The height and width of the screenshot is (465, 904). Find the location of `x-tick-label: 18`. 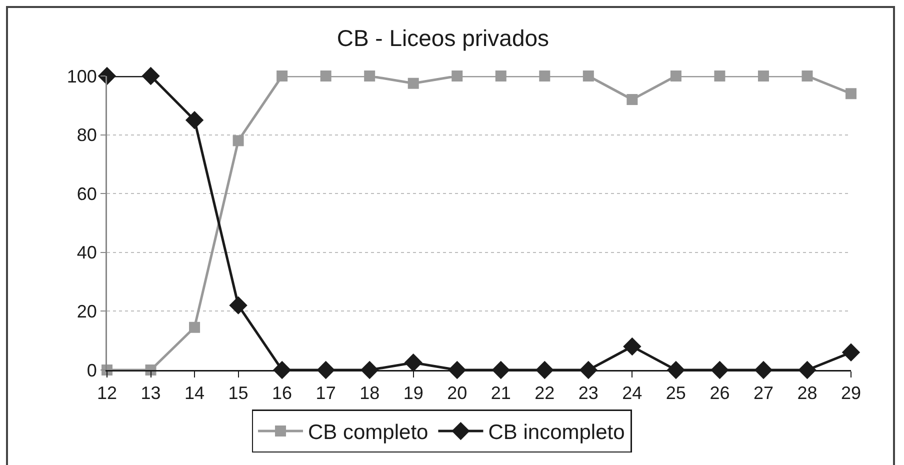

x-tick-label: 18 is located at coordinates (370, 393).